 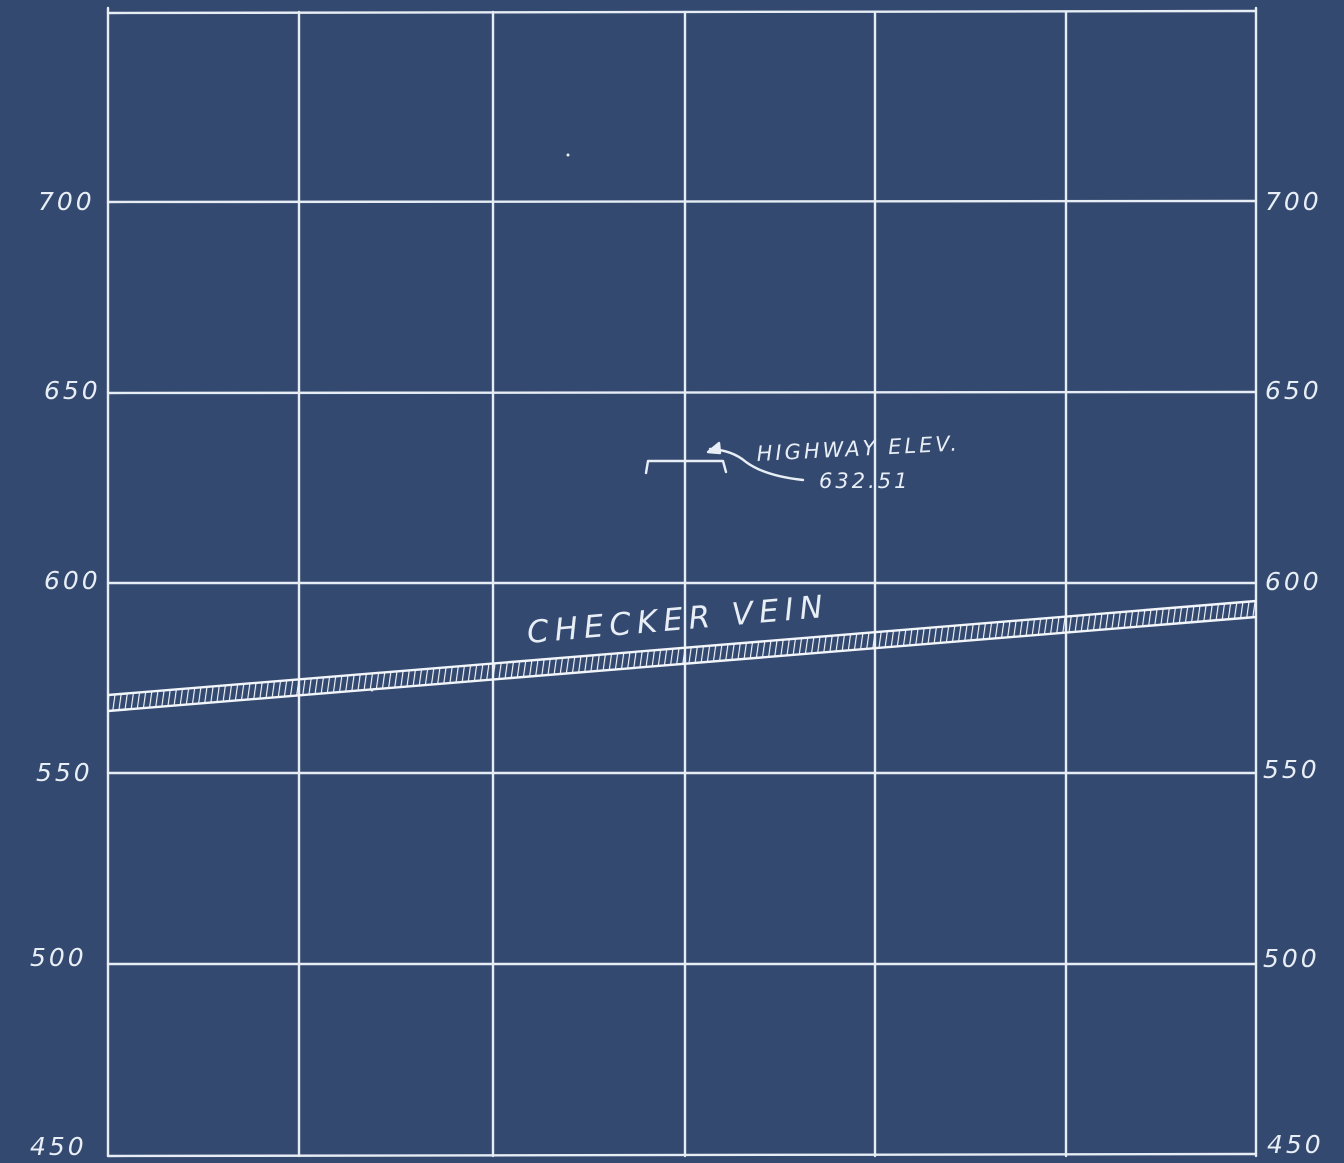 What do you see at coordinates (58, 957) in the screenshot?
I see `left-axis-label-500: 500` at bounding box center [58, 957].